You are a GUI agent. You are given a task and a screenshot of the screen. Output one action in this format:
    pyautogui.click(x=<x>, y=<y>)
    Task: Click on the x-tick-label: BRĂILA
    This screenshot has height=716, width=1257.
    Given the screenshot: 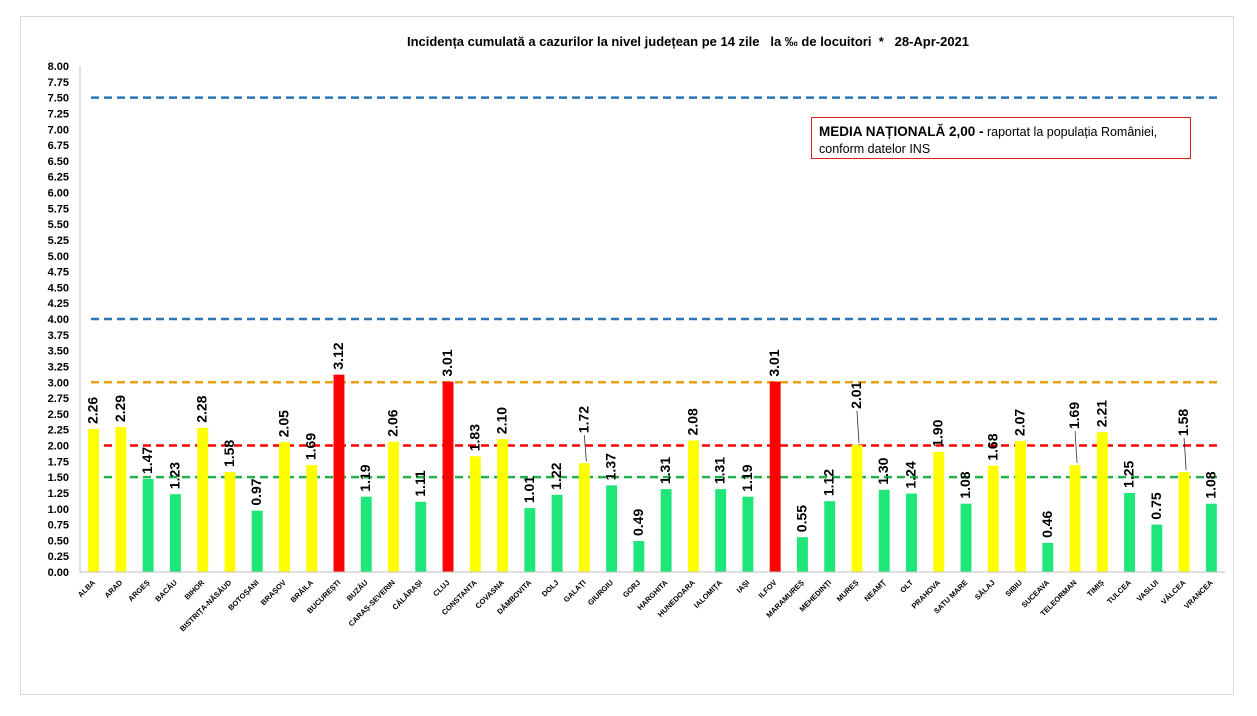 What is the action you would take?
    pyautogui.click(x=302, y=591)
    